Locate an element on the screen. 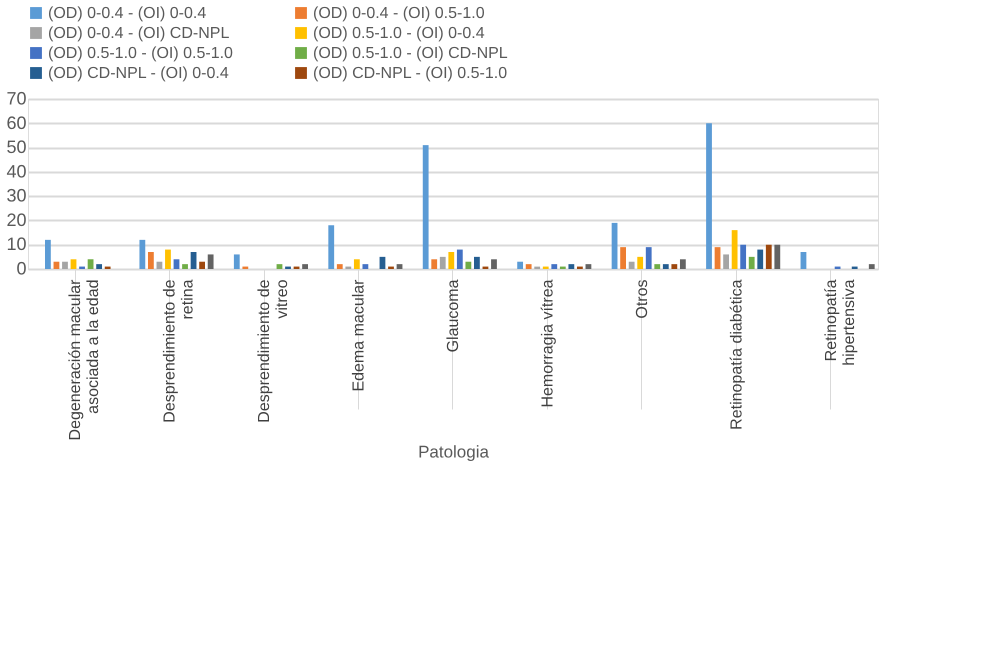 The width and height of the screenshot is (998, 652). x-tick-label: Degeneración macular asociada a la edad is located at coordinates (84, 359).